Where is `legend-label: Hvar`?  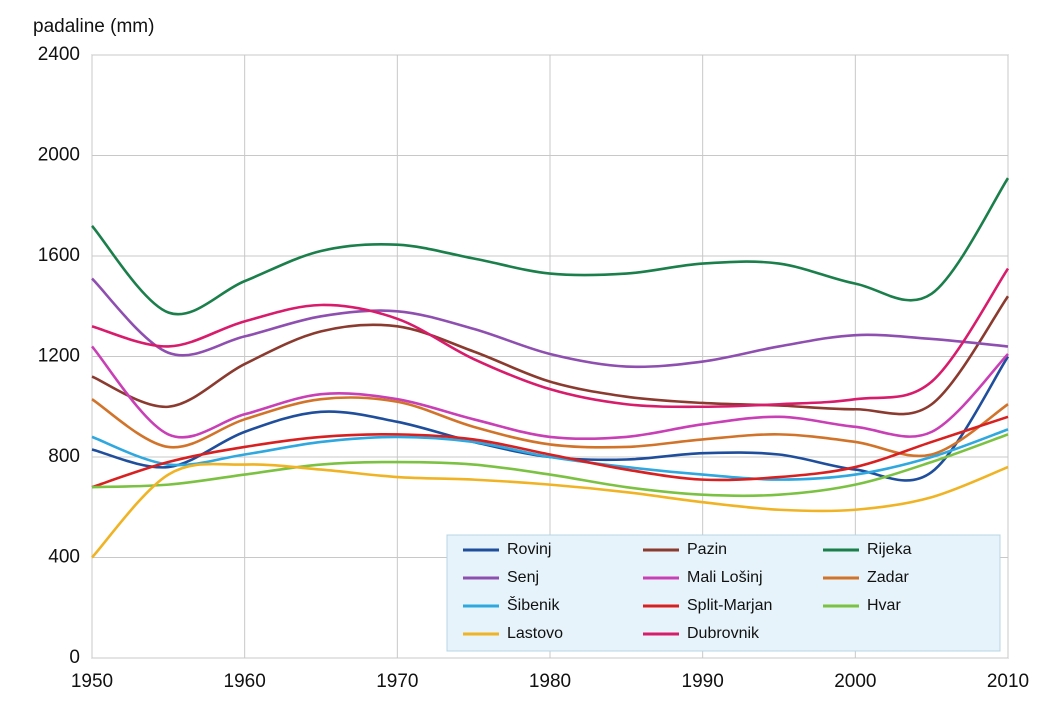
legend-label: Hvar is located at coordinates (884, 605).